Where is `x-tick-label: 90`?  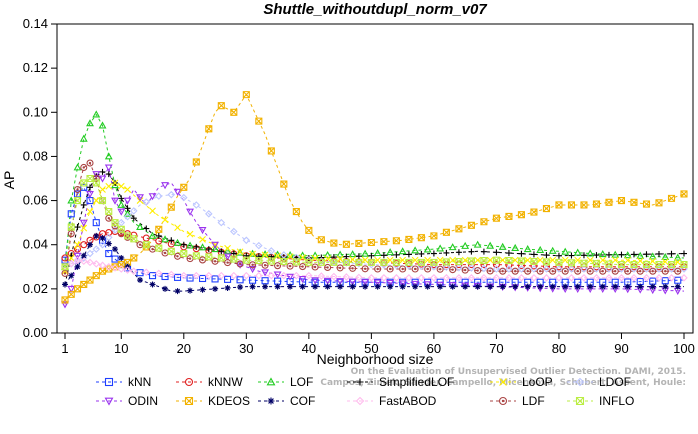
x-tick-label: 90 is located at coordinates (621, 348).